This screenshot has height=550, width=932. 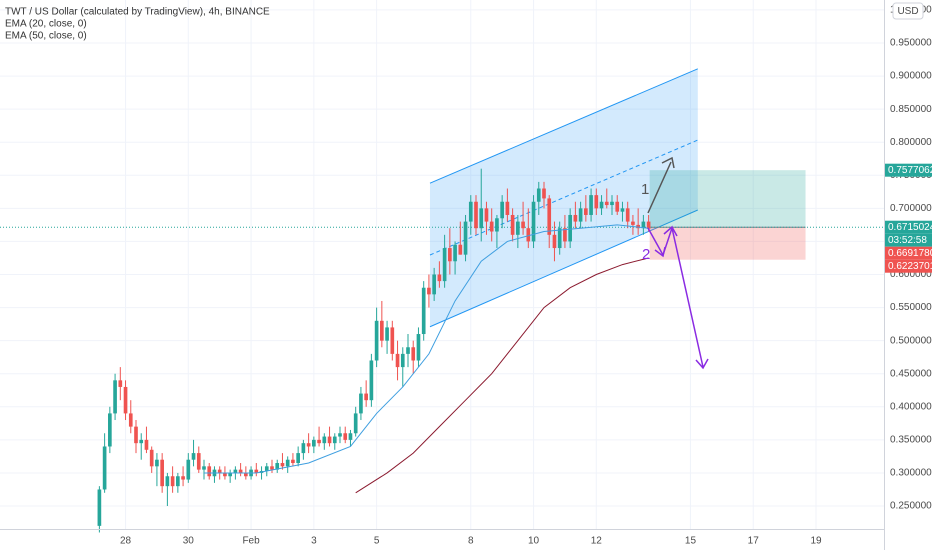 I want to click on drawings: 1 2, so click(x=675, y=263).